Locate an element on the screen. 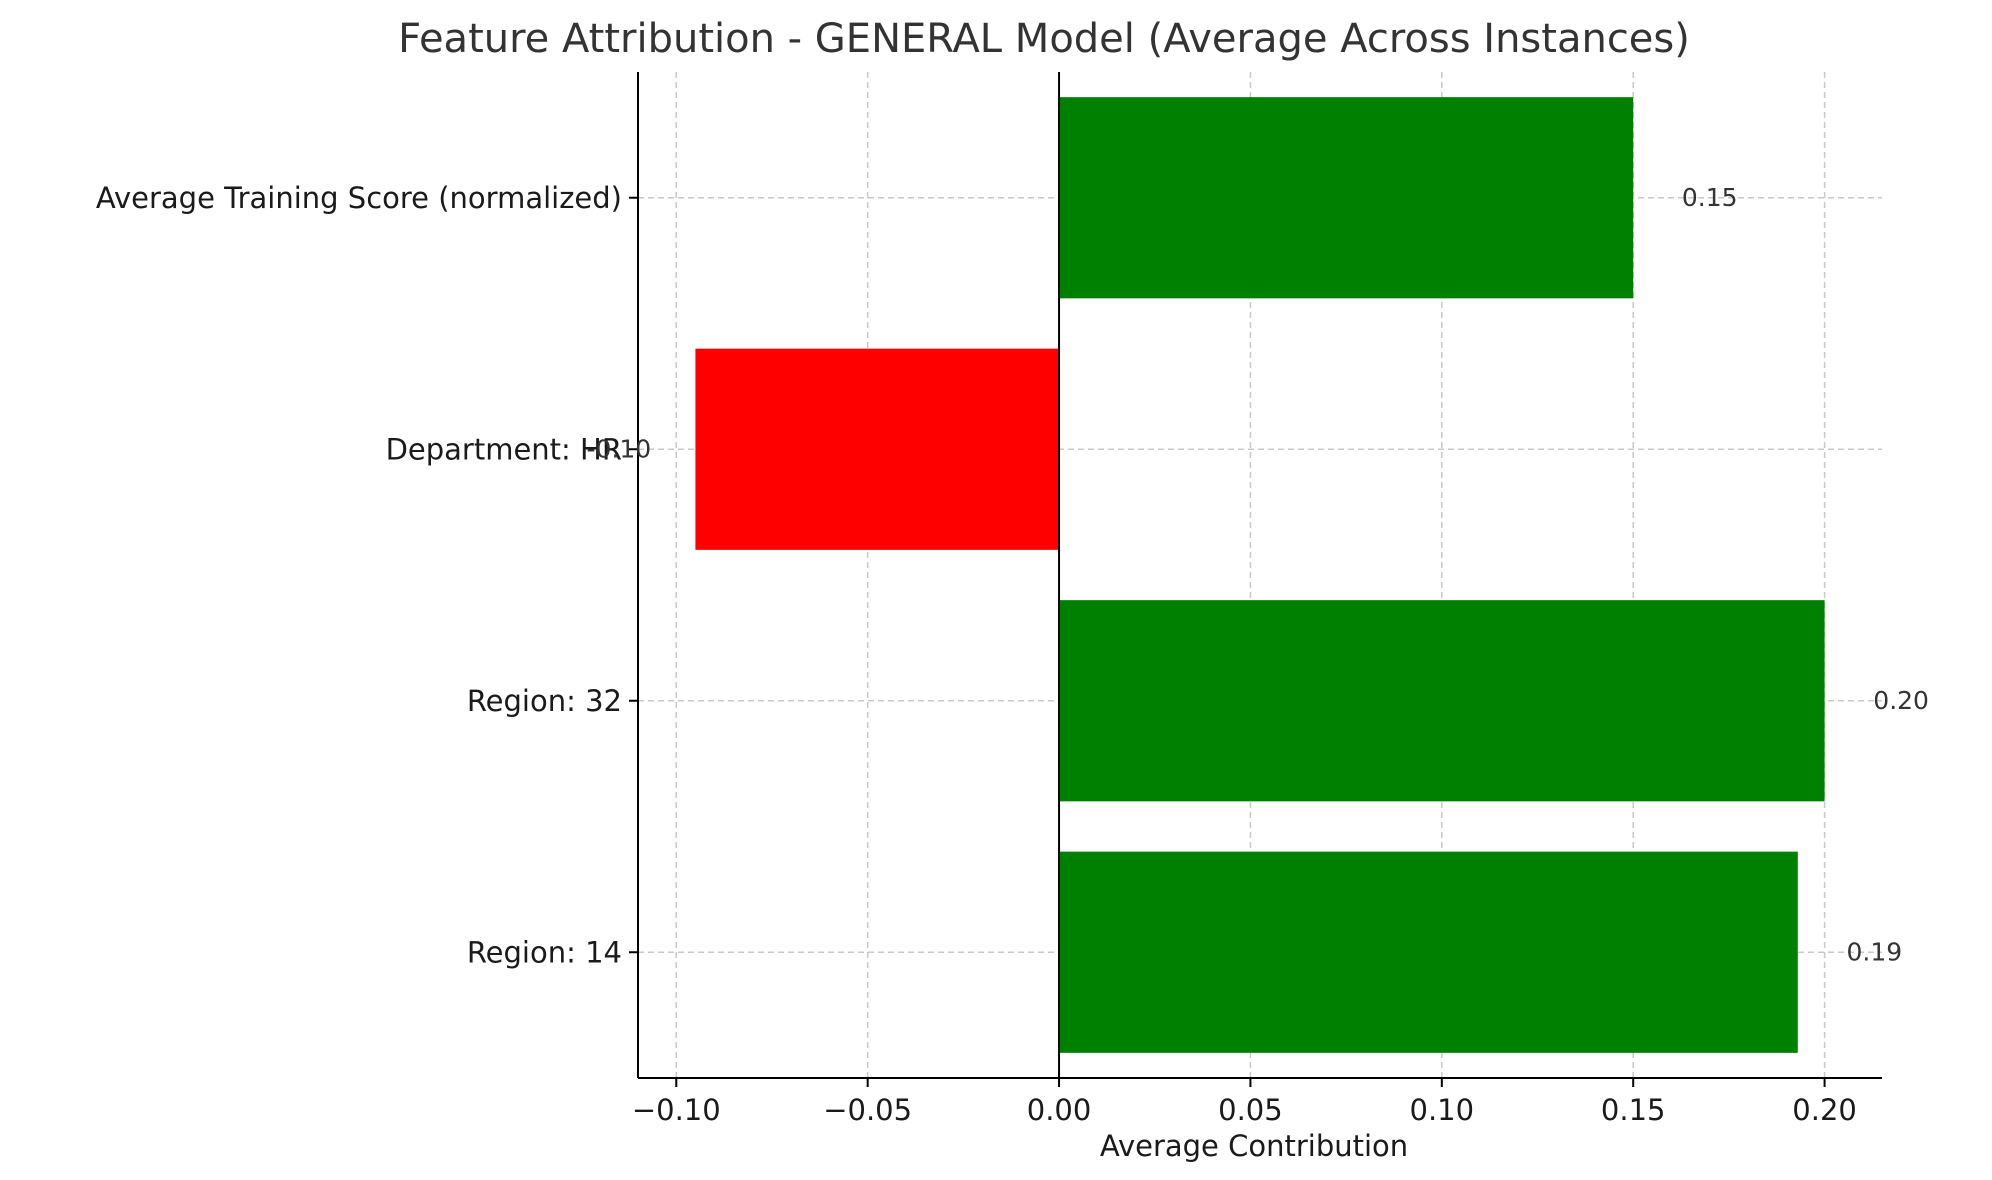  bar-value-label: 0.20 is located at coordinates (1901, 700).